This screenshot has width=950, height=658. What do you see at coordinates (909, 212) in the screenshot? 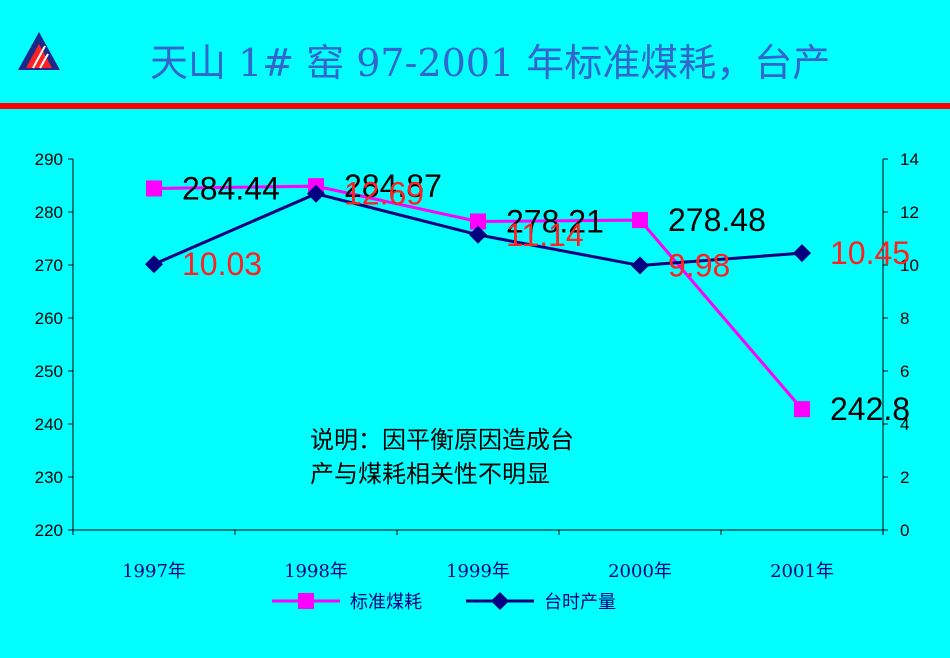
I see `y-right-tick-label: 12` at bounding box center [909, 212].